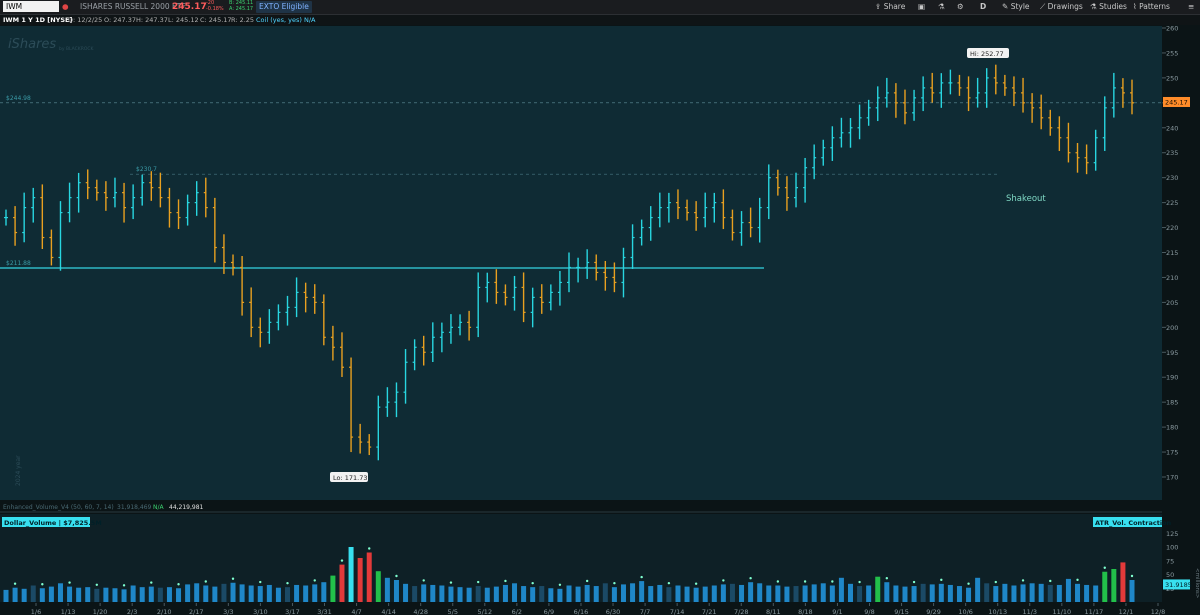 The width and height of the screenshot is (1200, 615). Describe the element at coordinates (243, 20) in the screenshot. I see `range-value: R: 2.25` at that location.